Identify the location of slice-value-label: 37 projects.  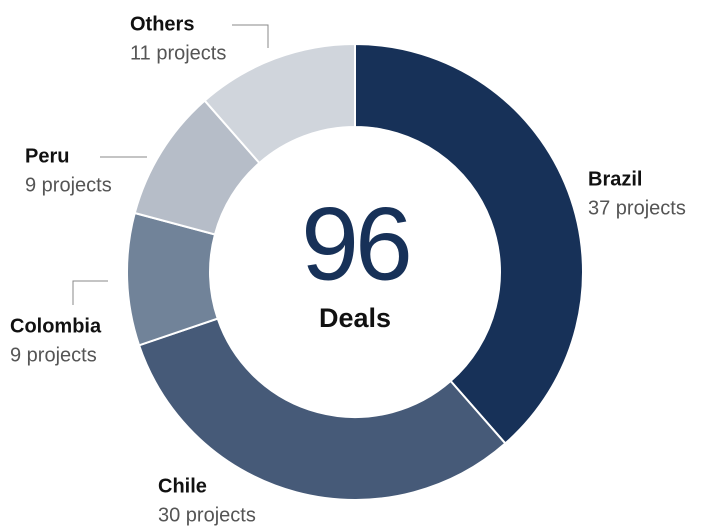
(637, 208).